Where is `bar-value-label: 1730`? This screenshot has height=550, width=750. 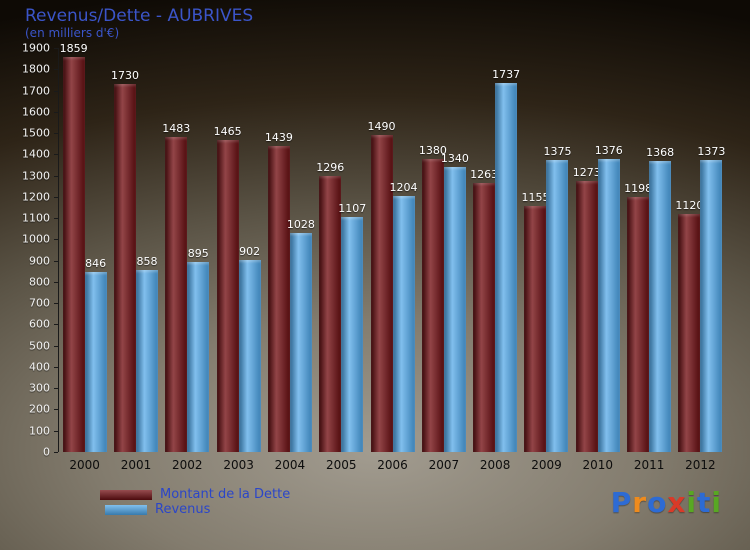
bar-value-label: 1730 is located at coordinates (124, 75).